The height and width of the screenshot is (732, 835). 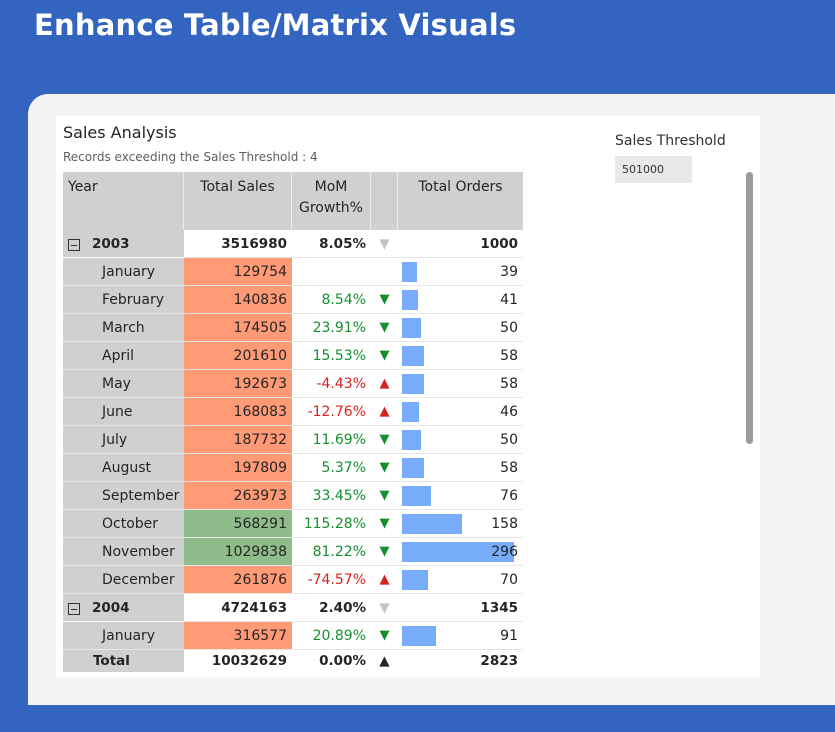 What do you see at coordinates (126, 468) in the screenshot?
I see `row-label: August` at bounding box center [126, 468].